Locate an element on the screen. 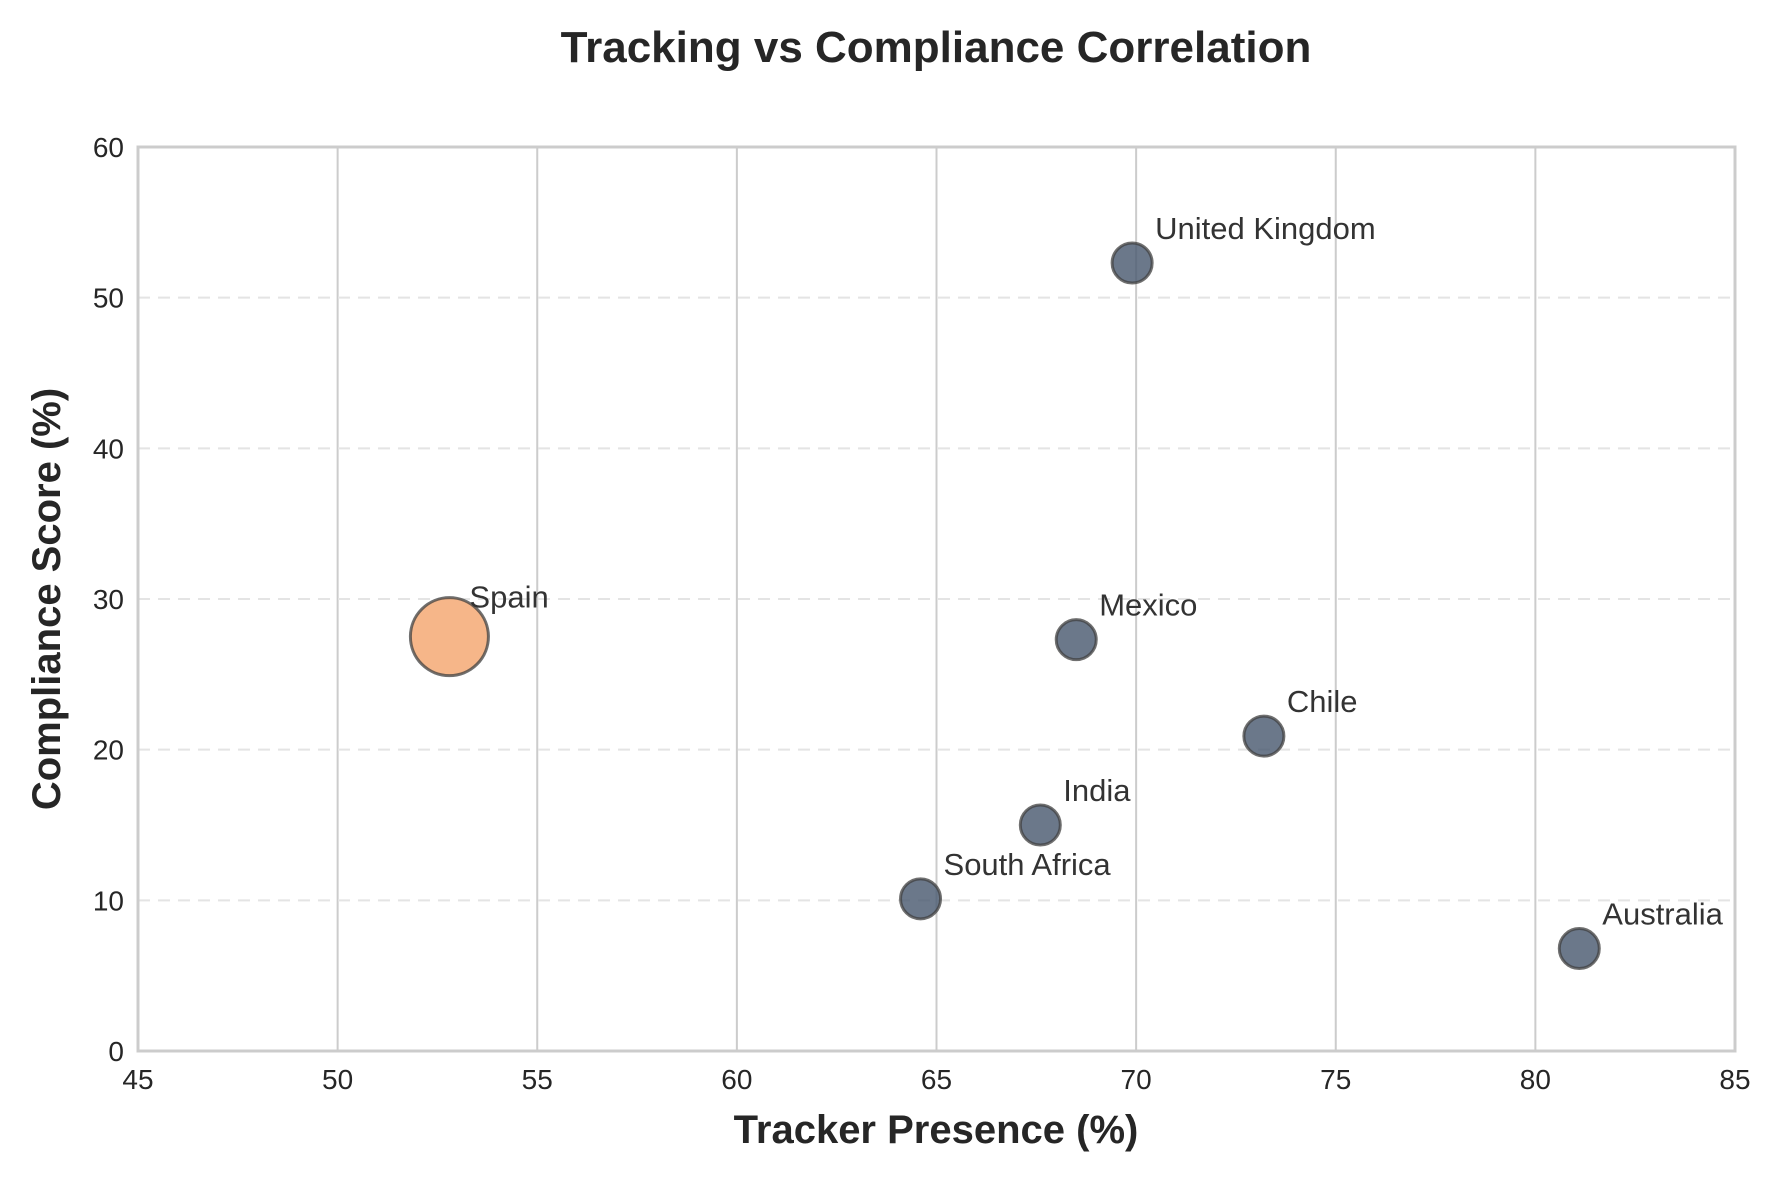  x-tick-label: 70 is located at coordinates (1136, 1079).